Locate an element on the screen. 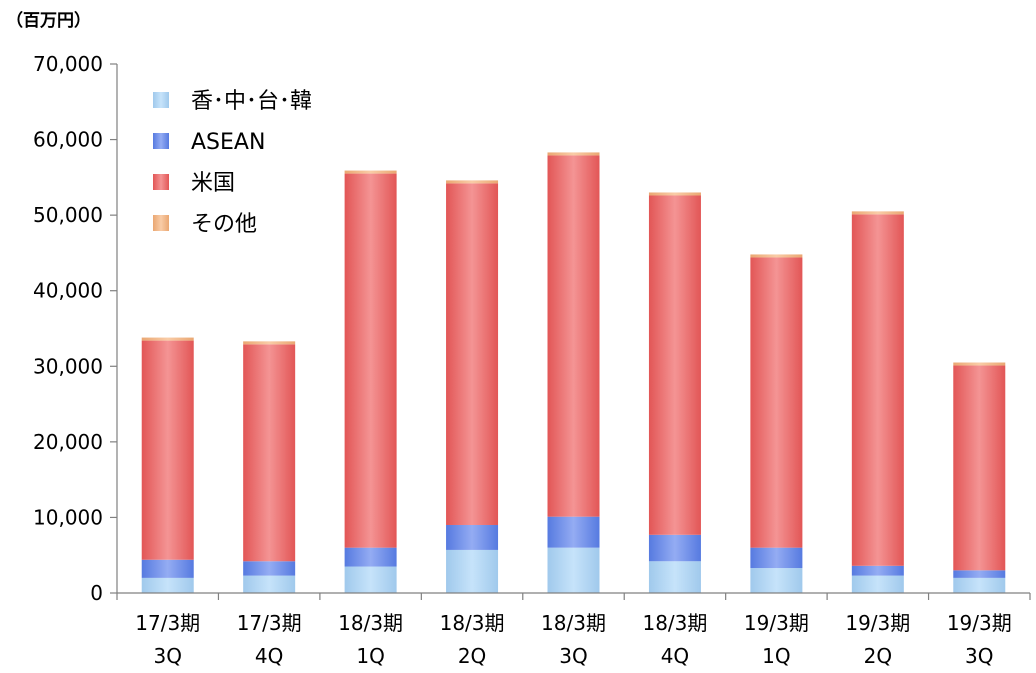 This screenshot has height=673, width=1036. y-tick-label: 60,000 is located at coordinates (68, 140).